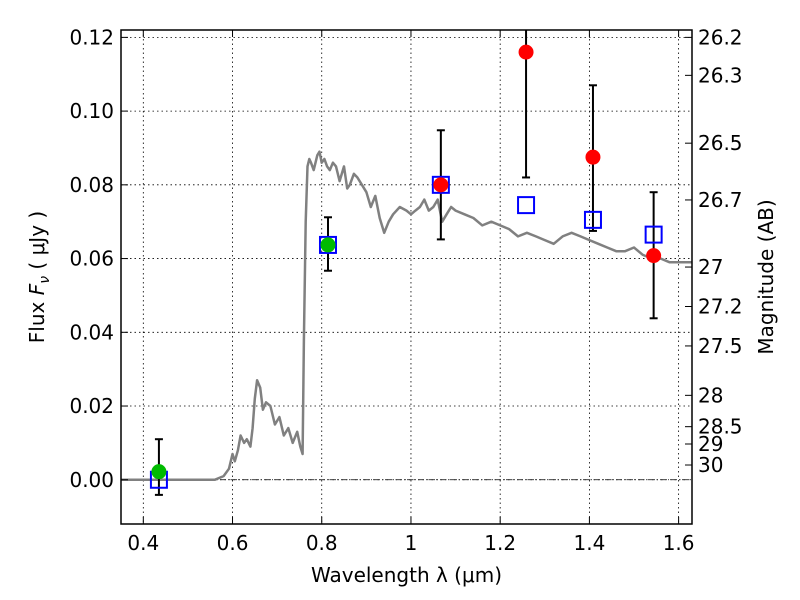 The height and width of the screenshot is (600, 800). Describe the element at coordinates (91, 185) in the screenshot. I see `y-tick-label: 0.08` at that location.